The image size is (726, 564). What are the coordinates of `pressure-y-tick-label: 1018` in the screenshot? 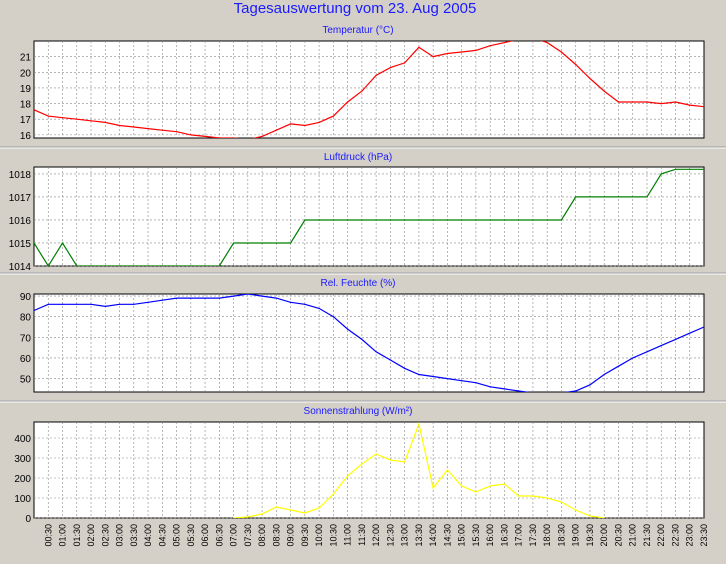 It's located at (20, 175).